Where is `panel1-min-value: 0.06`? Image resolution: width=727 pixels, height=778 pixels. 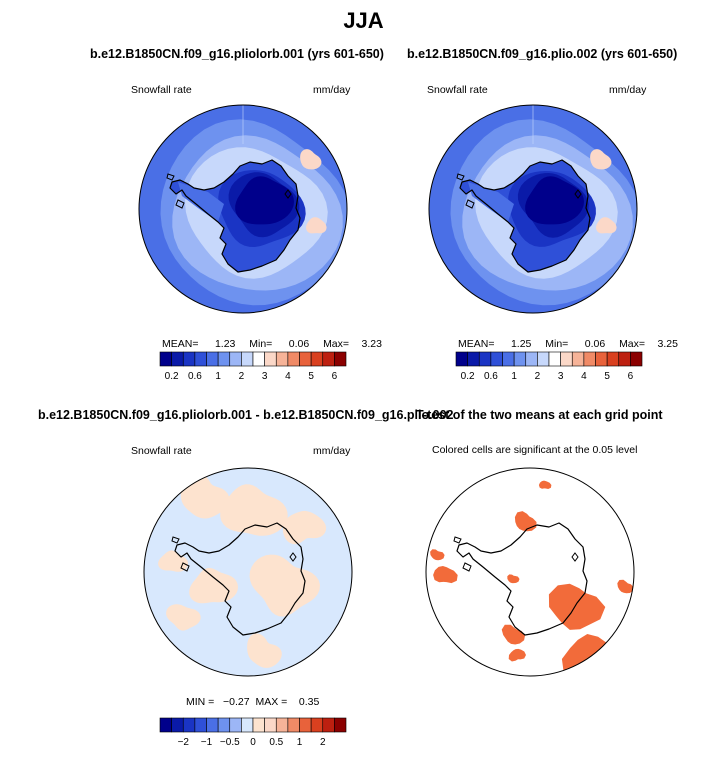
panel1-min-value: 0.06 is located at coordinates (299, 344).